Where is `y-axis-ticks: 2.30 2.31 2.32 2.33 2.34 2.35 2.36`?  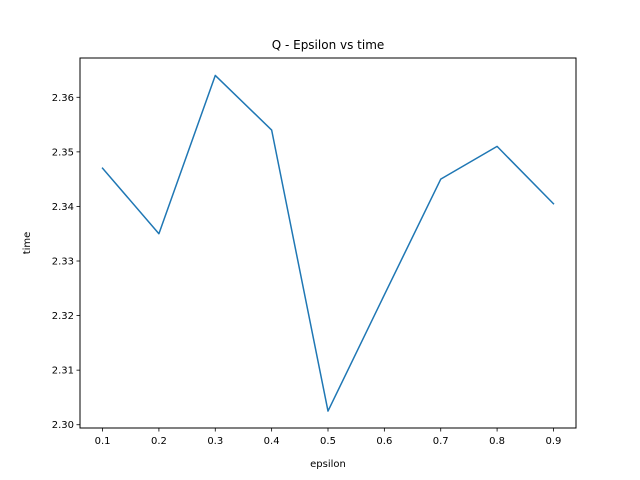
y-axis-ticks: 2.30 2.31 2.32 2.33 2.34 2.35 2.36 is located at coordinates (66, 262).